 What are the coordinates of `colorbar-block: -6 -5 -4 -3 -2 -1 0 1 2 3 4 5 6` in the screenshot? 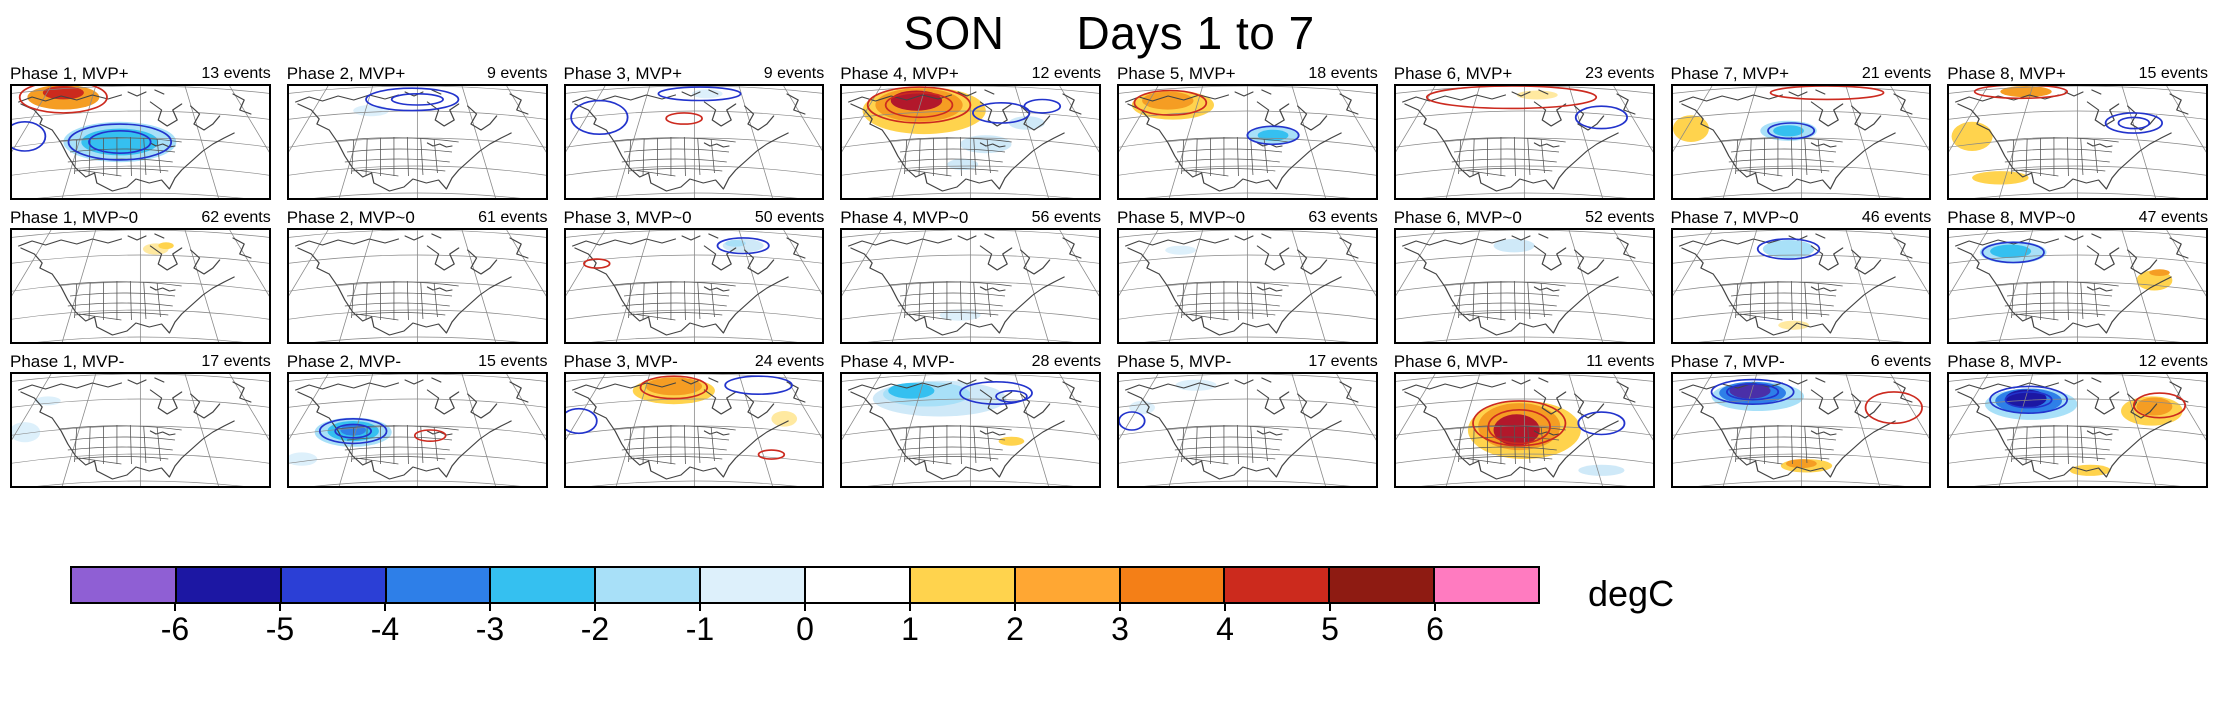 It's located at (805, 609).